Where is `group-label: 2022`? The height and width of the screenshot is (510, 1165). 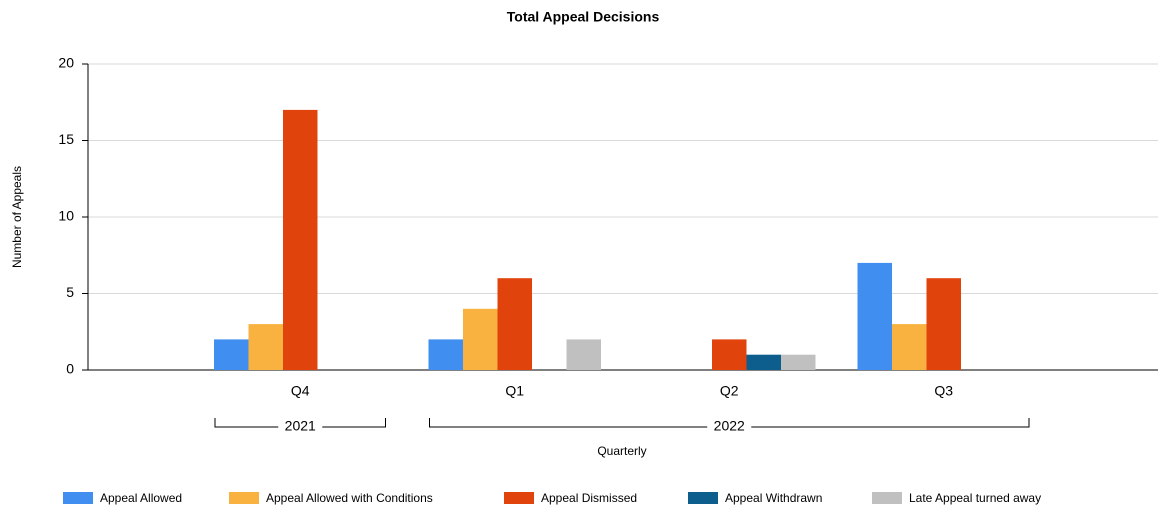
group-label: 2022 is located at coordinates (729, 426).